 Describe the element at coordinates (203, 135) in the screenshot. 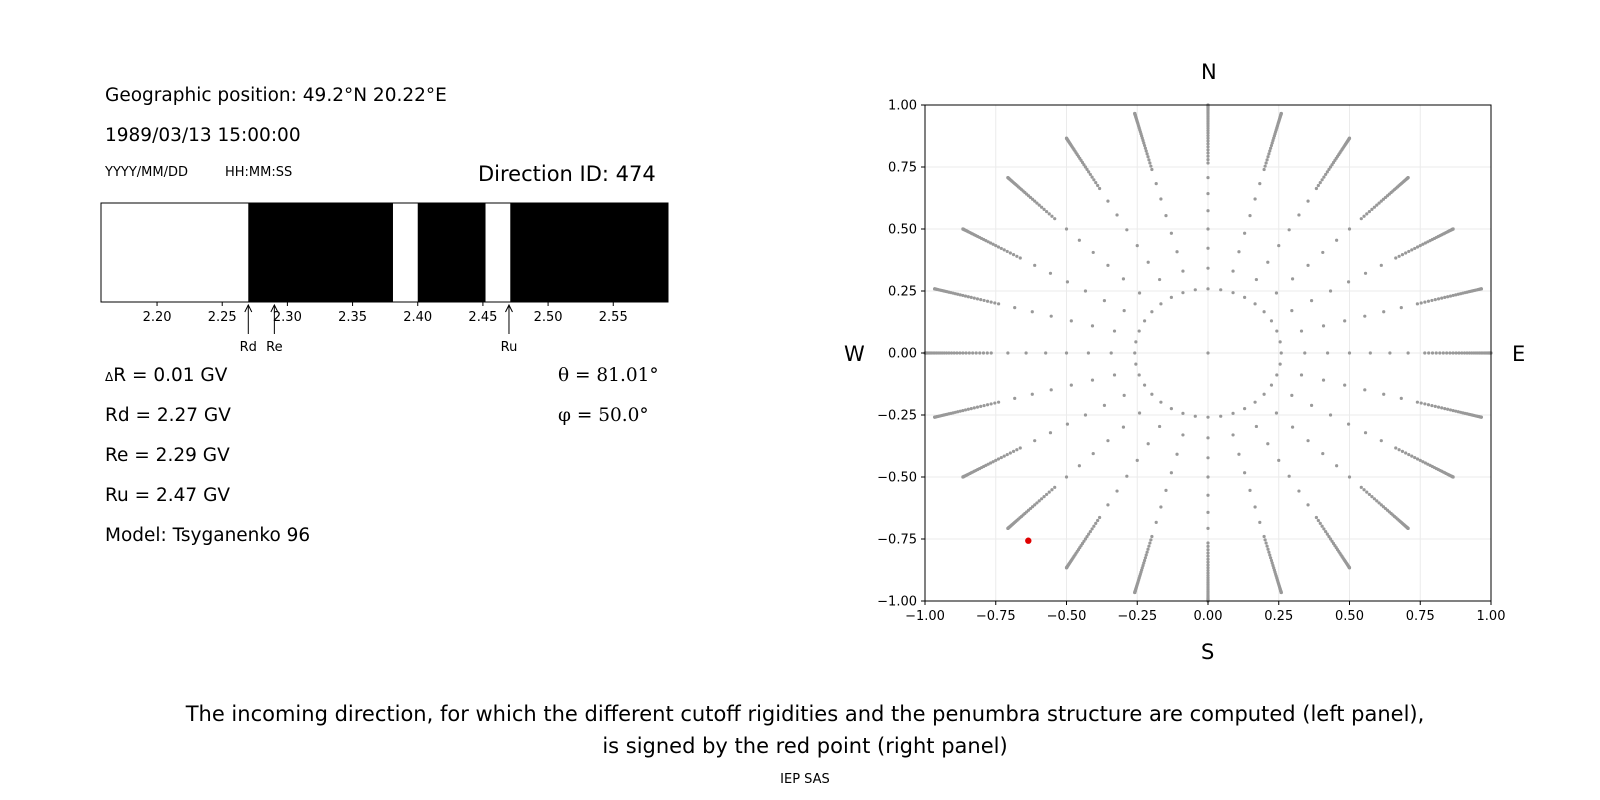

I see `datetime: 1989/03/13 15:00:00` at that location.